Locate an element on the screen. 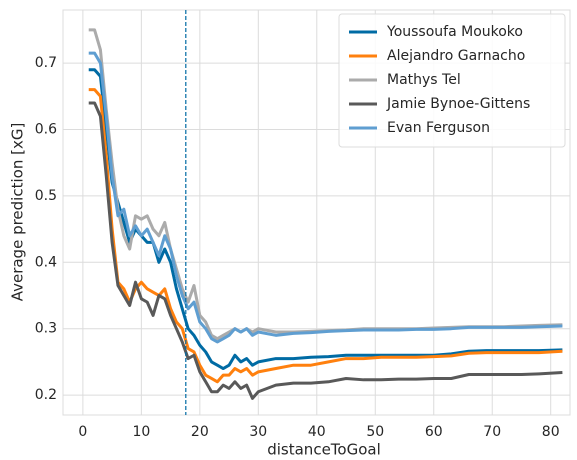  x-tick-label: 50 is located at coordinates (375, 432).